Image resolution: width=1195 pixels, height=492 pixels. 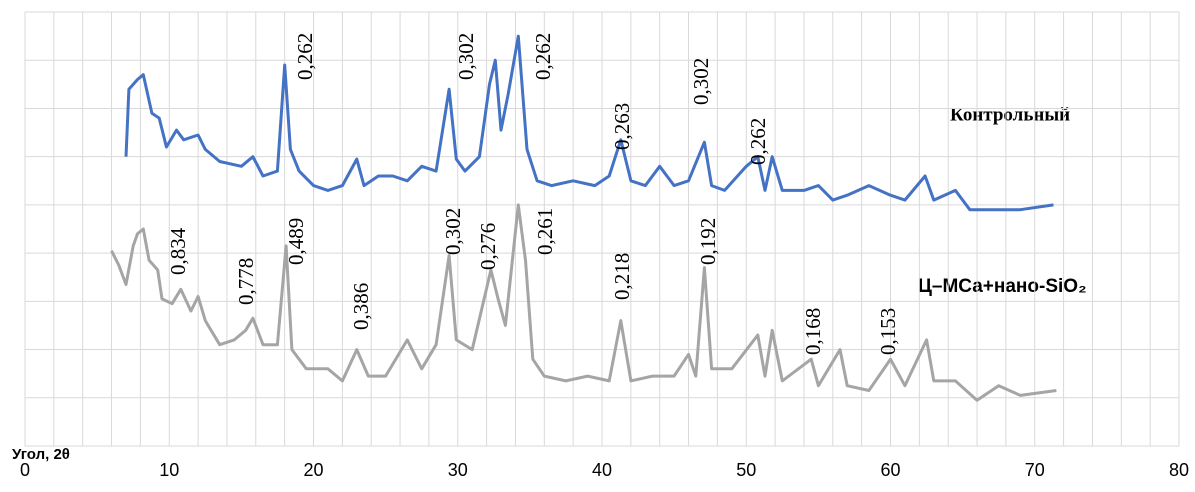 I want to click on annotation: 0,218, so click(x=622, y=276).